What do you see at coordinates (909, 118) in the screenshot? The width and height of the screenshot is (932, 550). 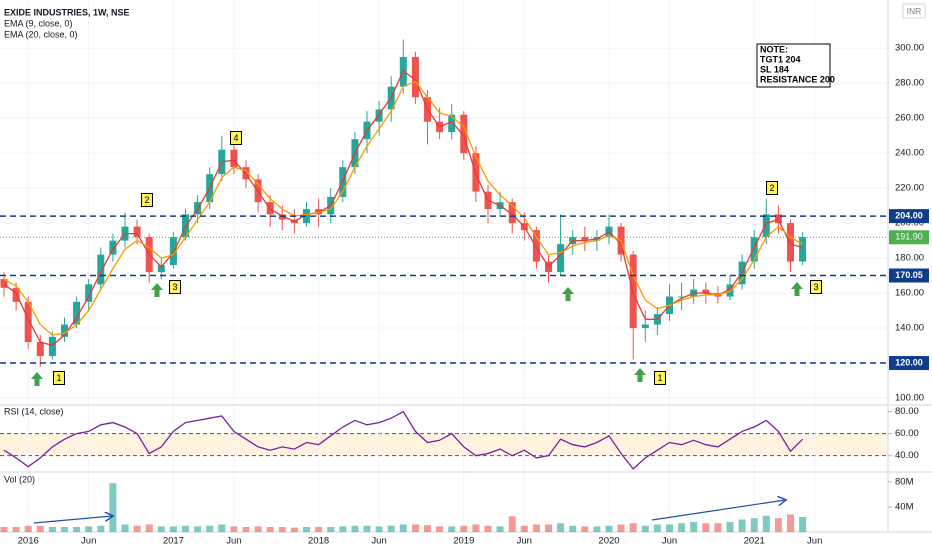 I see `y-tick-label: 260.00` at bounding box center [909, 118].